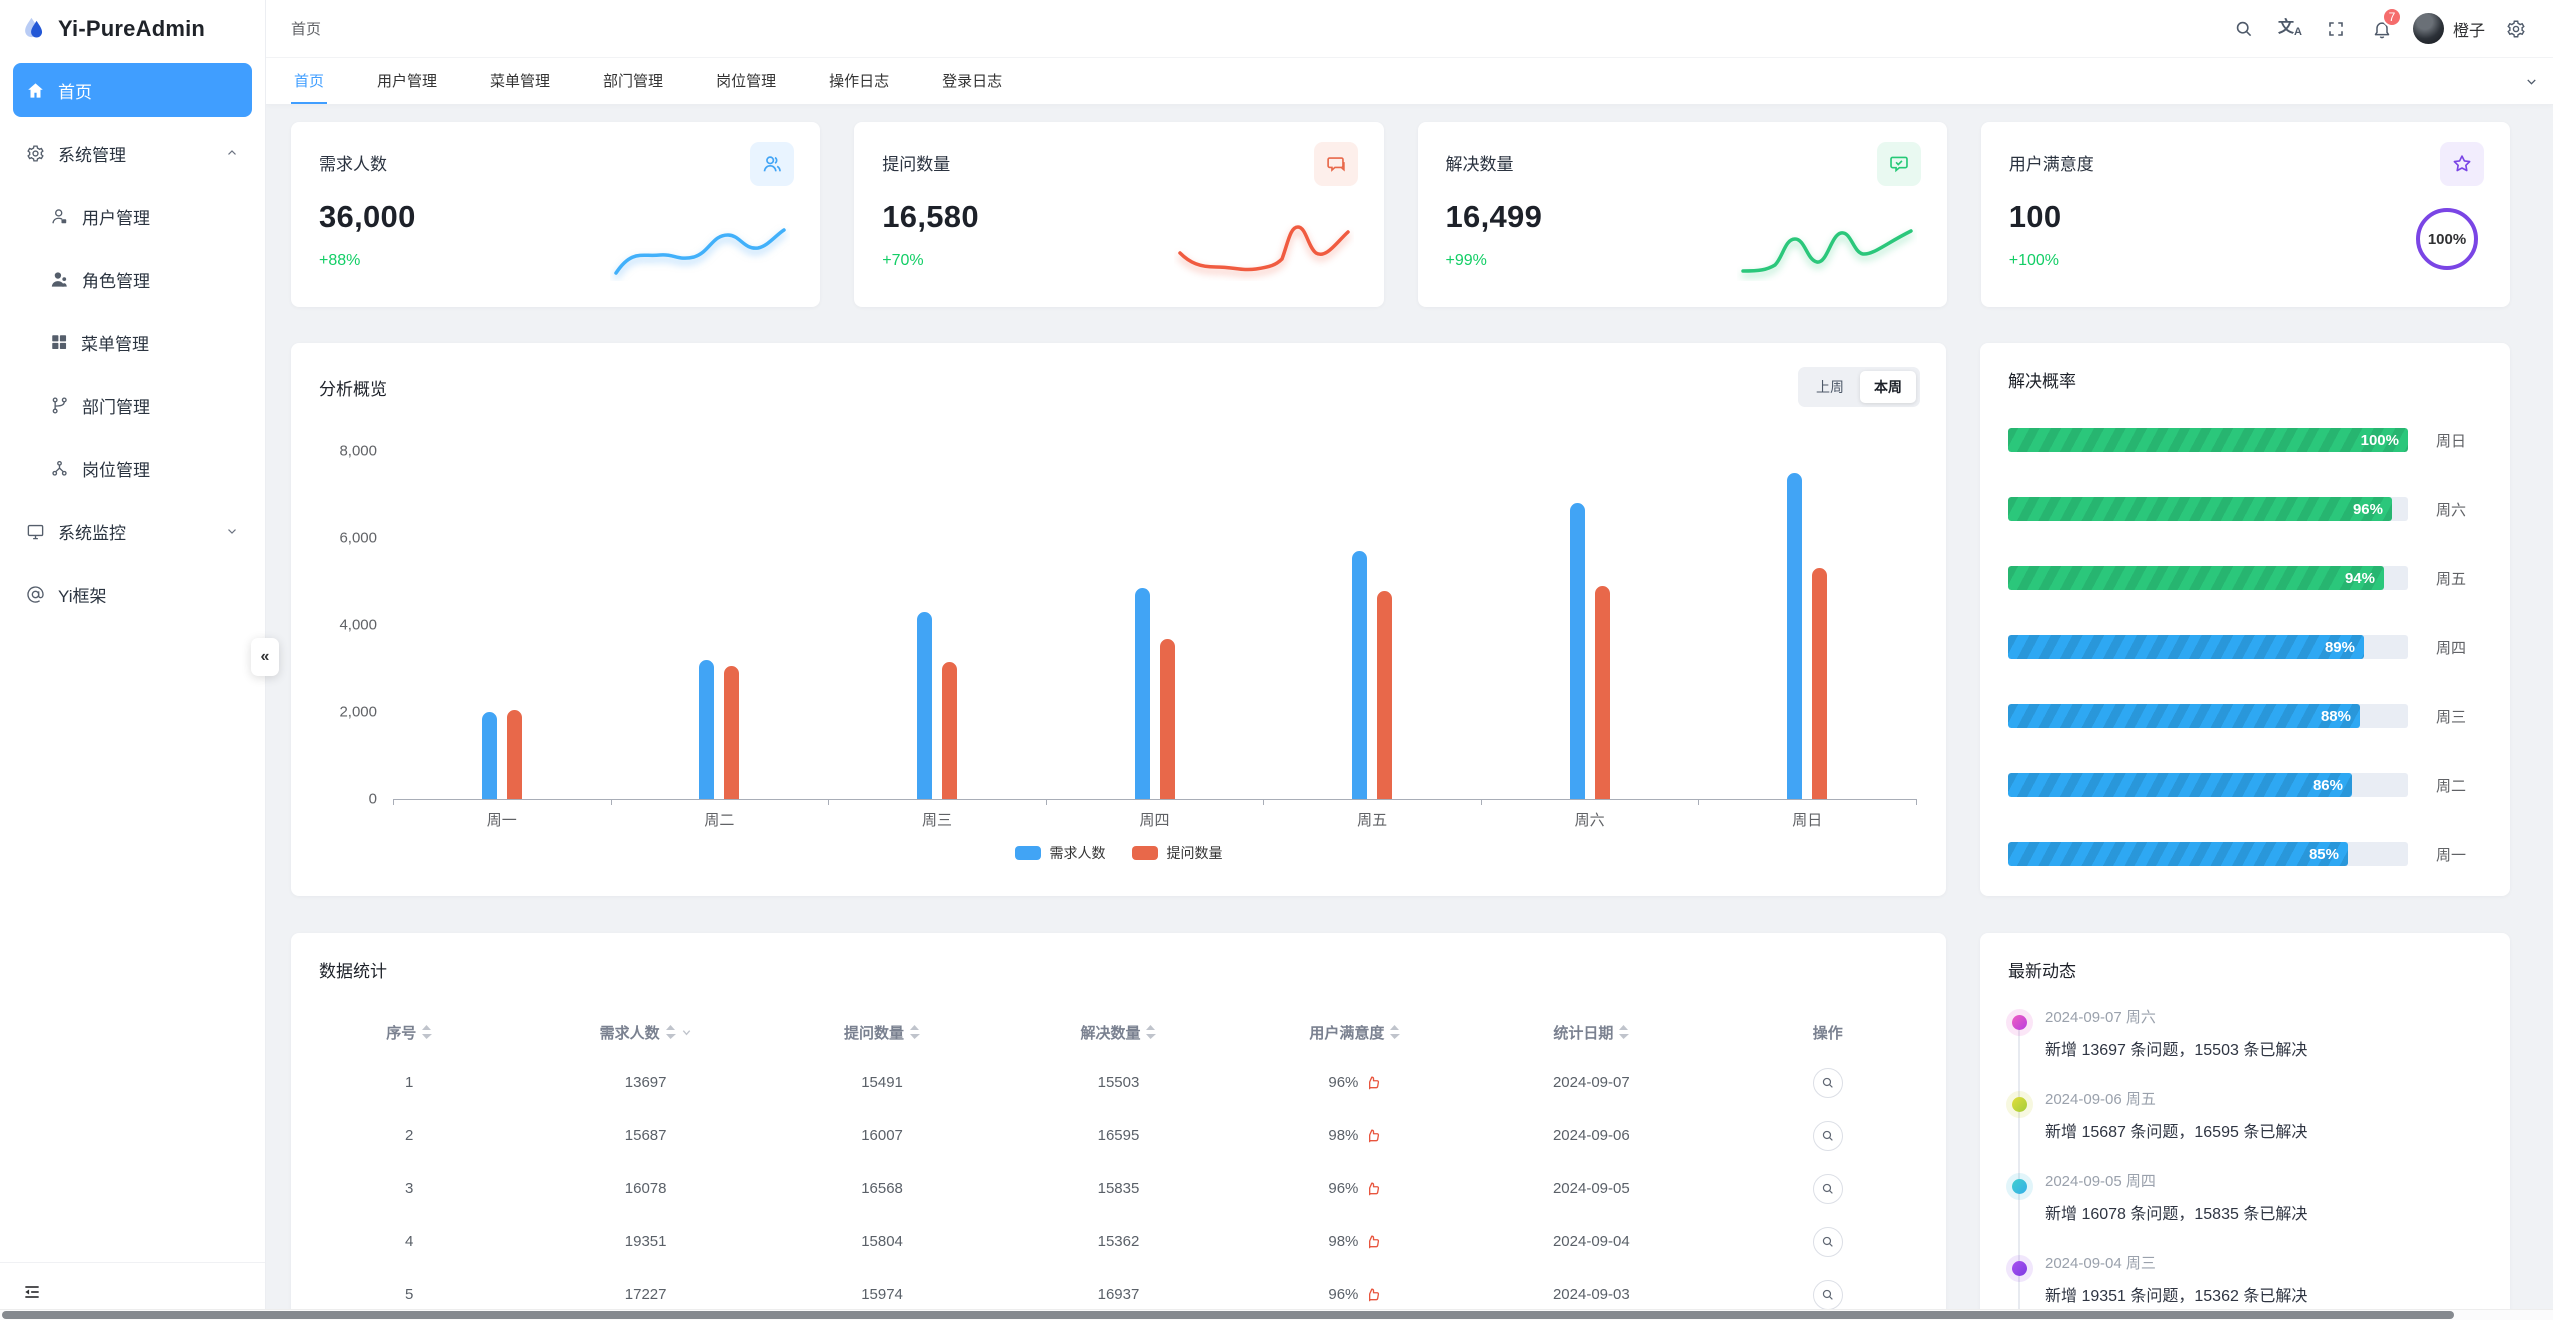  Describe the element at coordinates (1118, 1032) in the screenshot. I see `col-solved: 解决数量` at that location.